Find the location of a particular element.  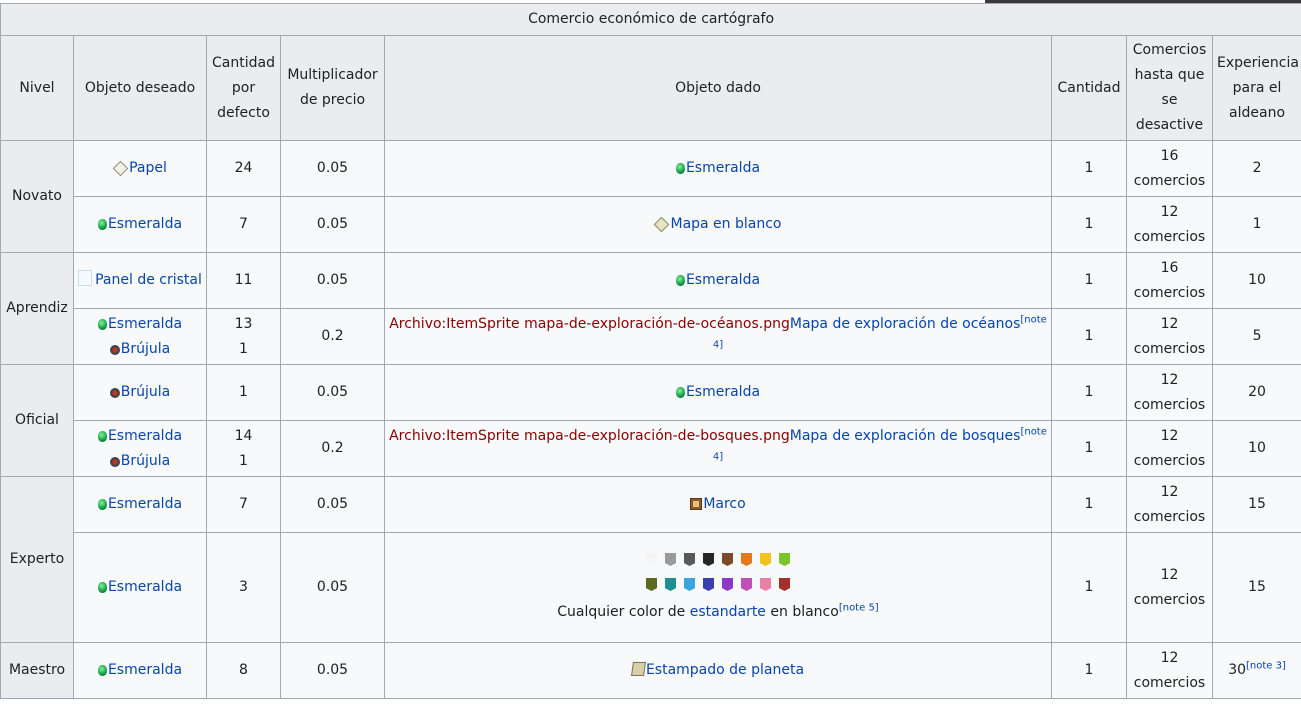

qty-value: 14 is located at coordinates (243, 435).